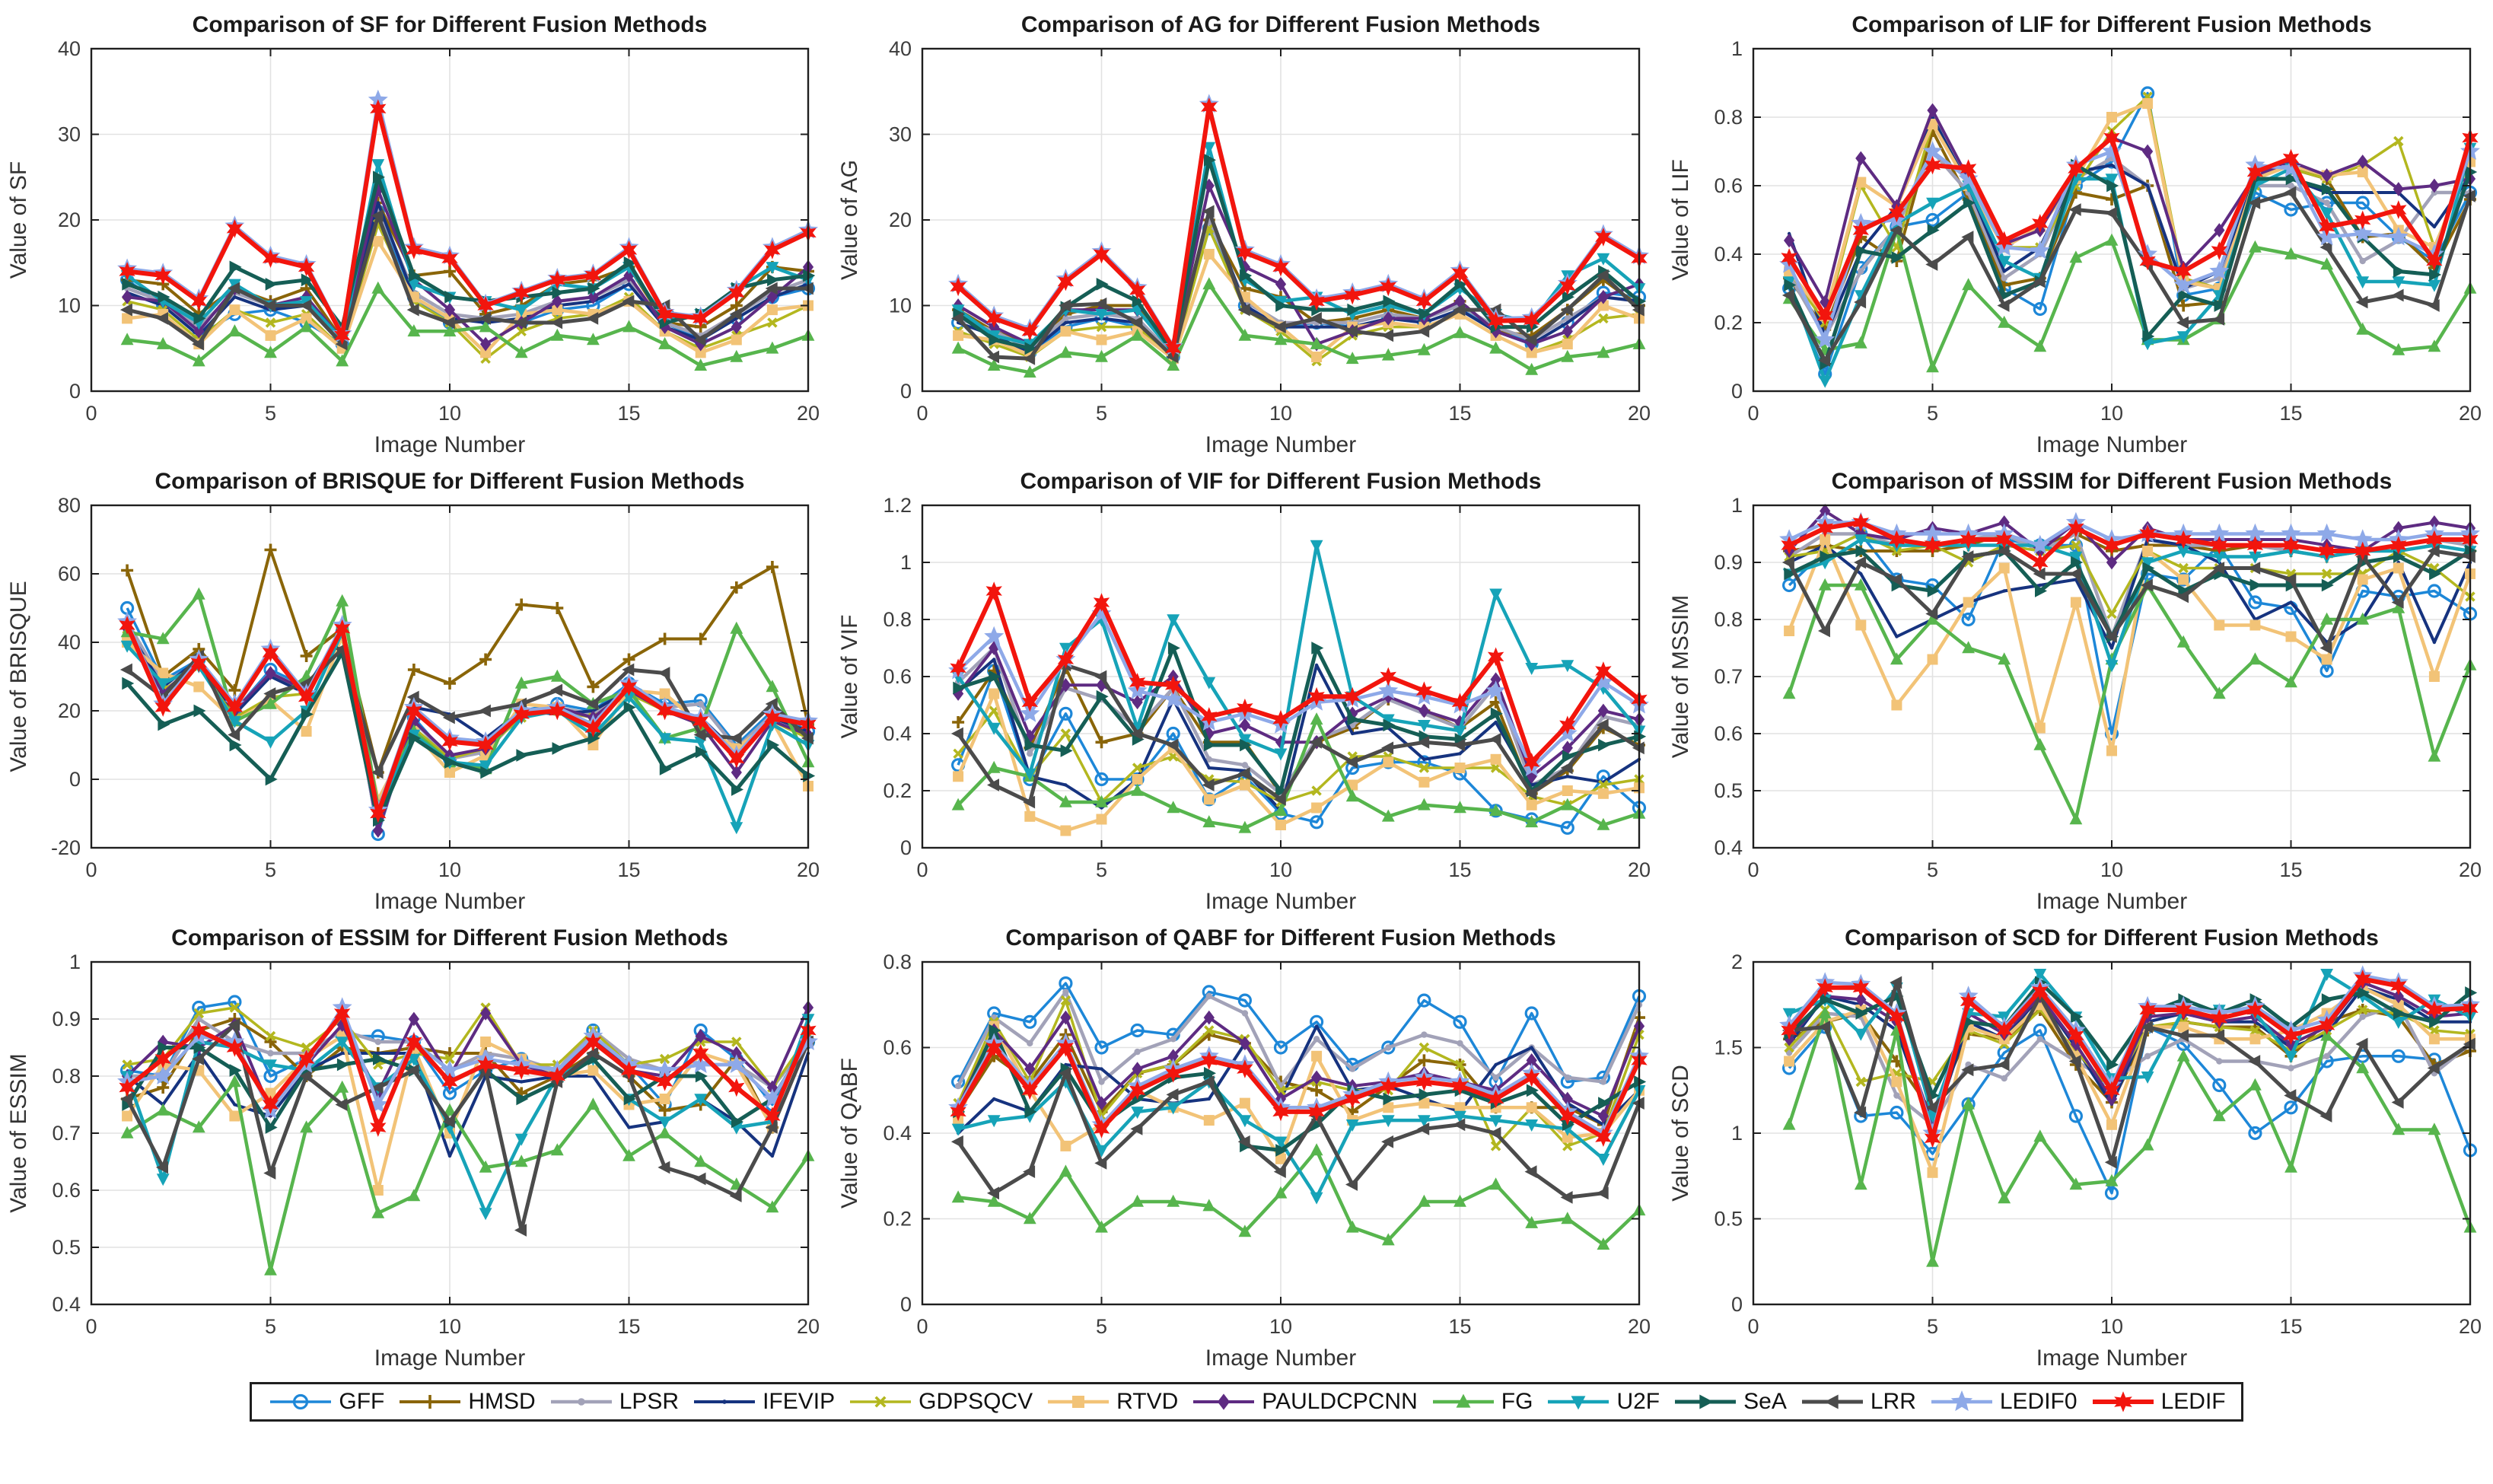 This screenshot has width=2493, height=1484. I want to click on y-tick-label: 20, so click(69, 220).